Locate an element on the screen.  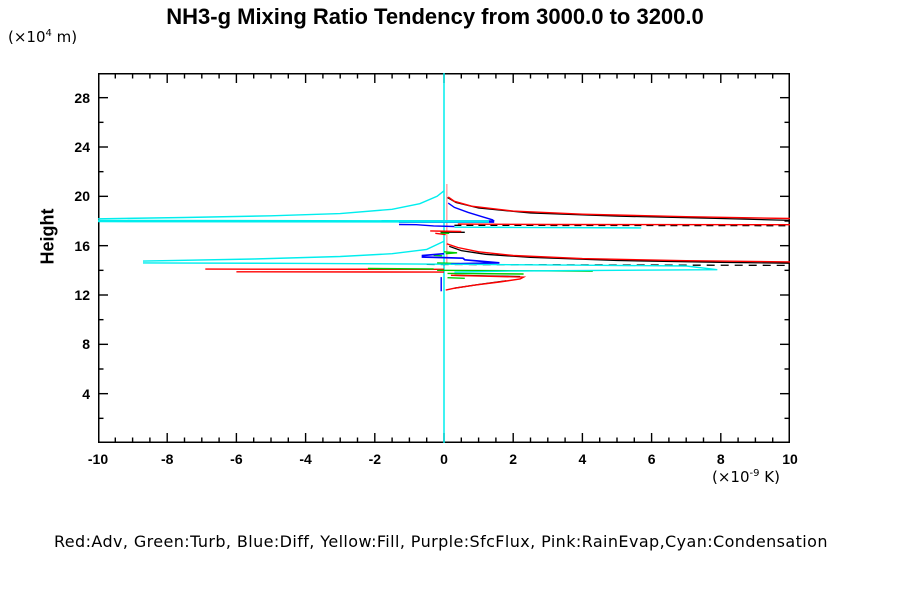
y-axis-title: Height is located at coordinates (47, 236).